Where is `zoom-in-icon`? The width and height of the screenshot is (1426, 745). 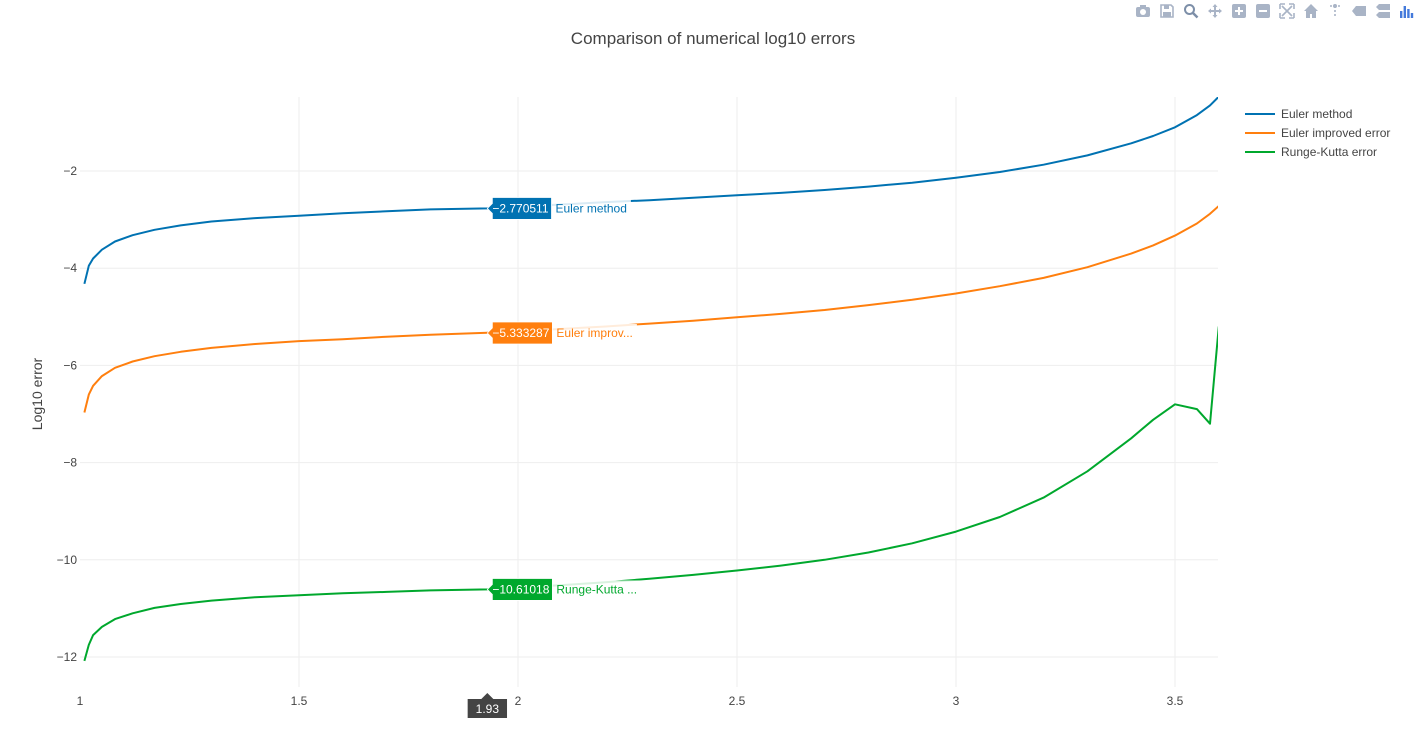 zoom-in-icon is located at coordinates (1239, 11).